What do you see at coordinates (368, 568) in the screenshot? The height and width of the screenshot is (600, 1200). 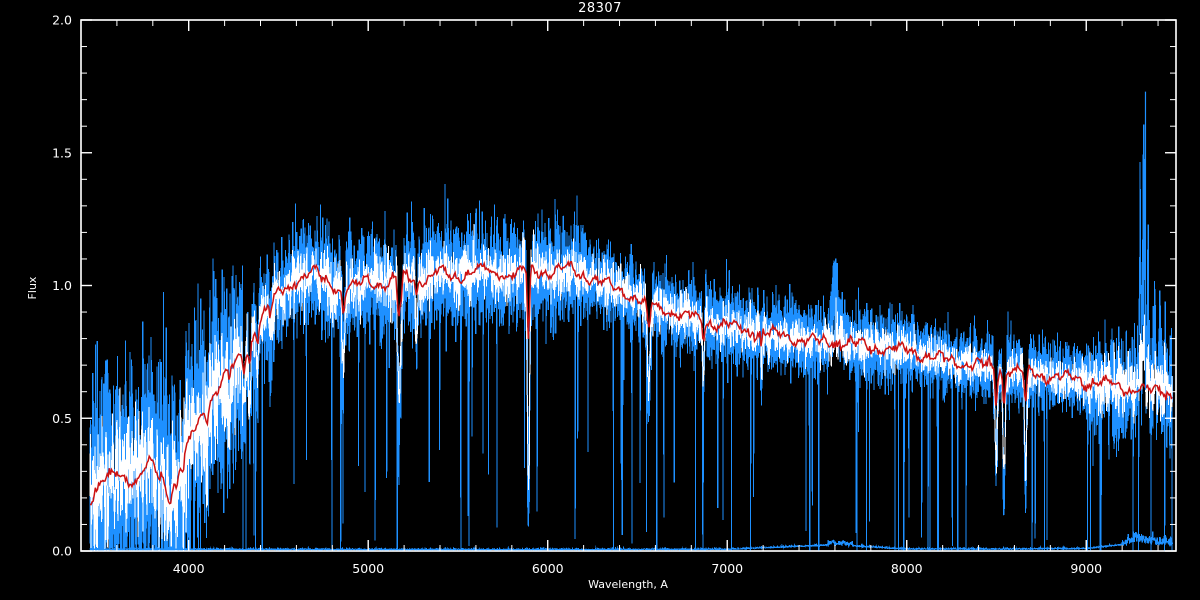 I see `x-tick-label: 5000` at bounding box center [368, 568].